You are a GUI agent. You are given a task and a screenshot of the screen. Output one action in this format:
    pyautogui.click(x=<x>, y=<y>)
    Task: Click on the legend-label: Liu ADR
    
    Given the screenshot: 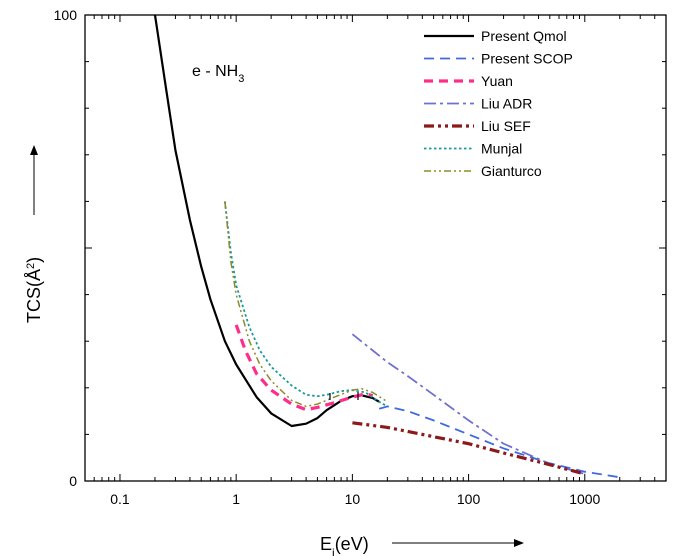 What is the action you would take?
    pyautogui.click(x=506, y=104)
    